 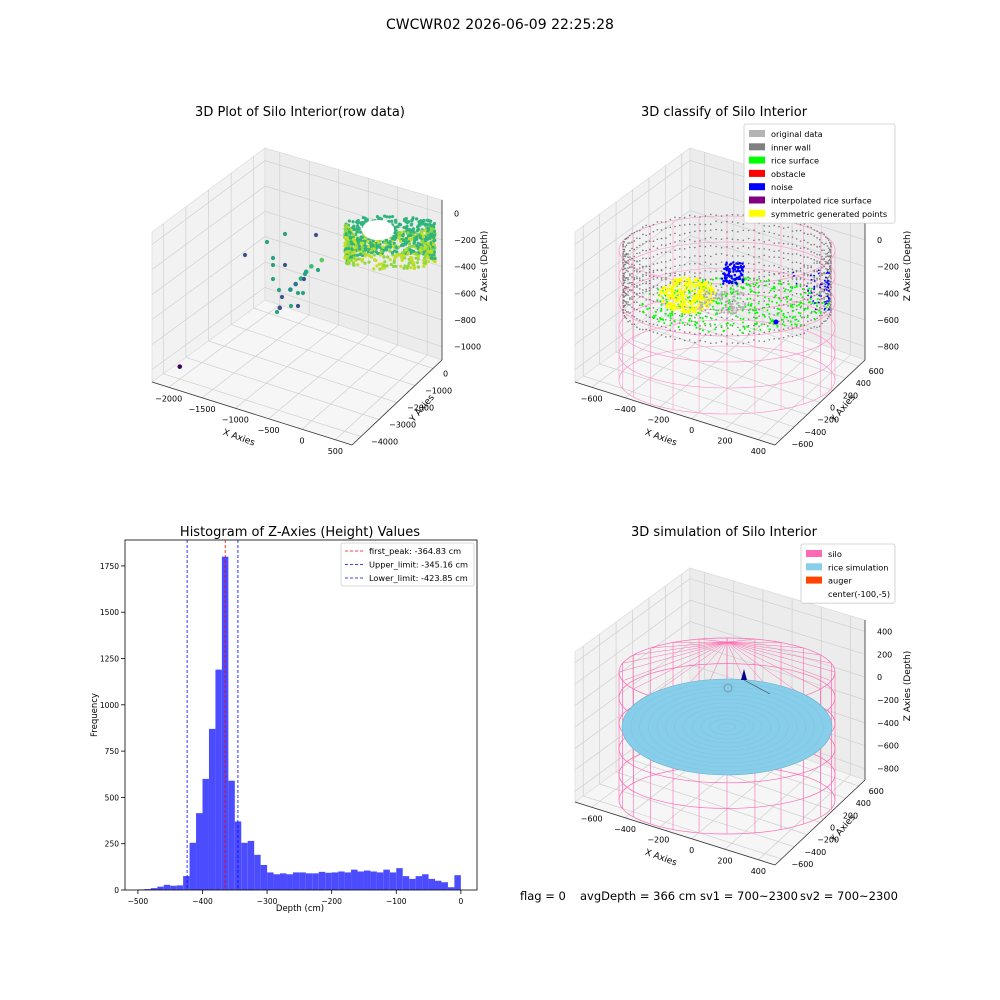 I want to click on histogram-legend-frame, so click(x=407, y=564).